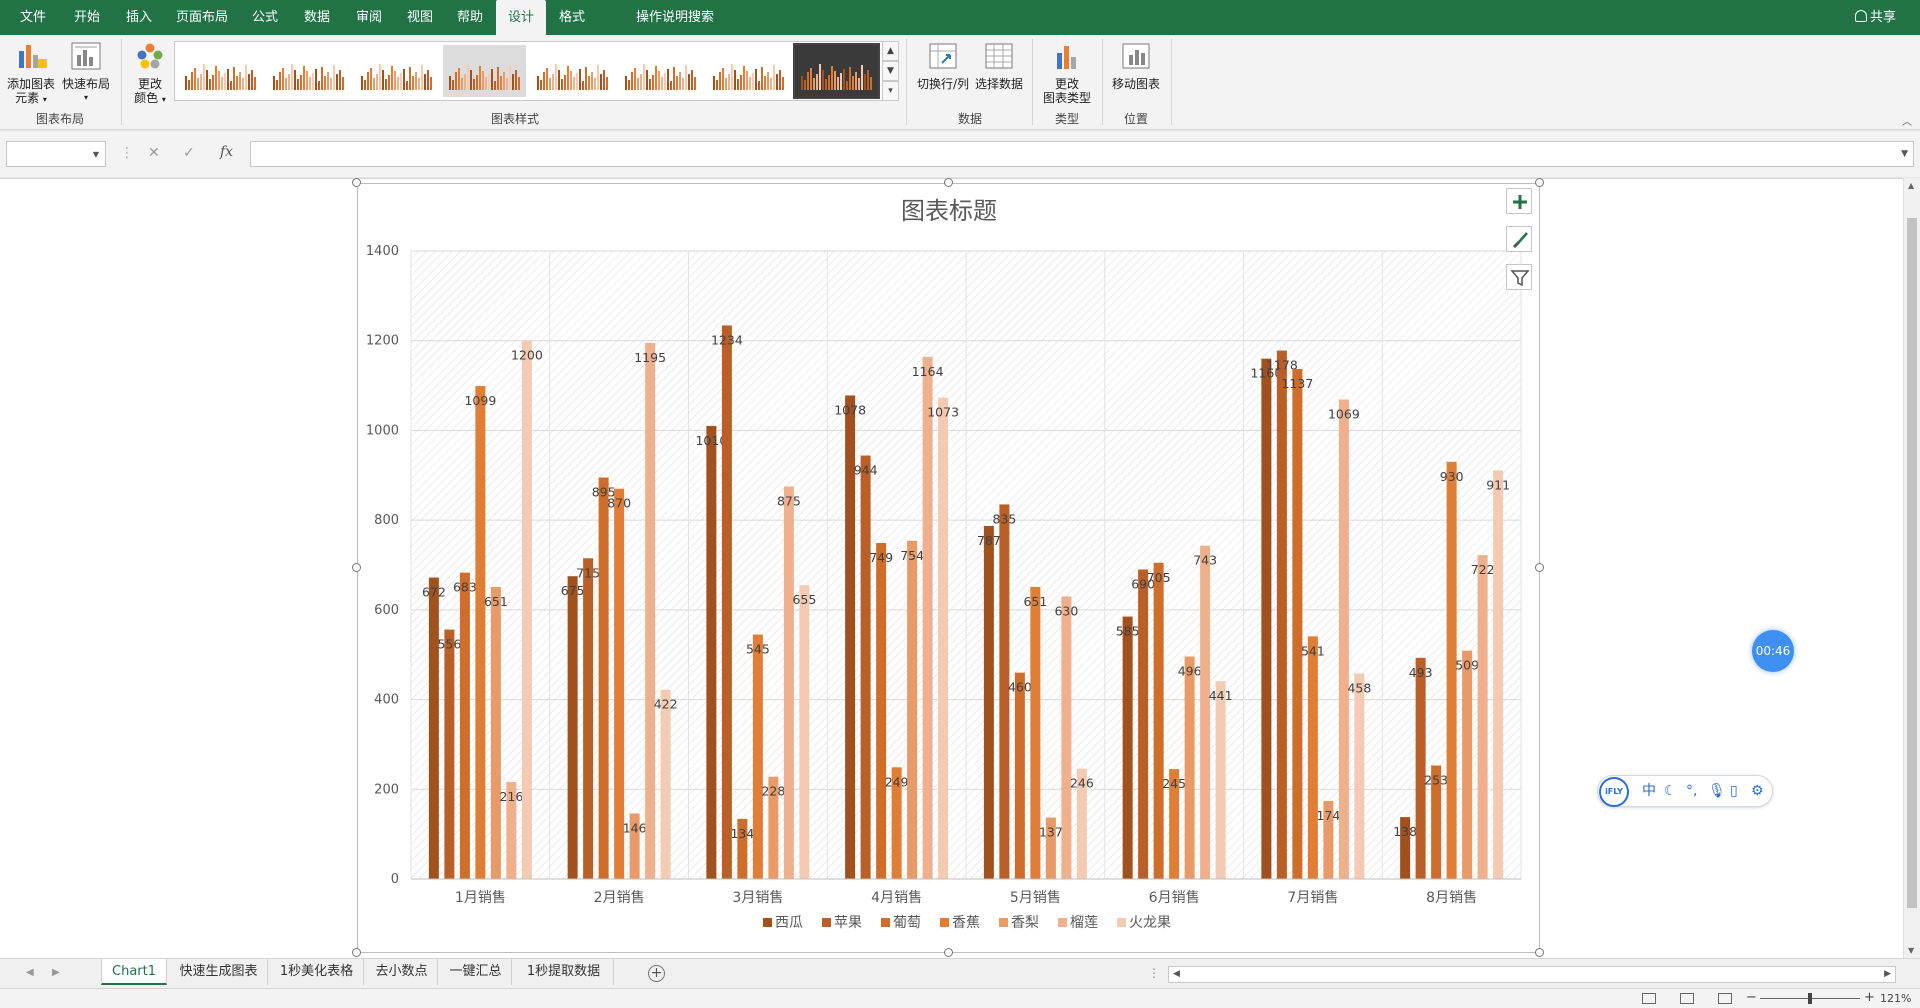 The width and height of the screenshot is (1920, 1008). What do you see at coordinates (1154, 973) in the screenshot?
I see `split-handle-icon: ⋮` at bounding box center [1154, 973].